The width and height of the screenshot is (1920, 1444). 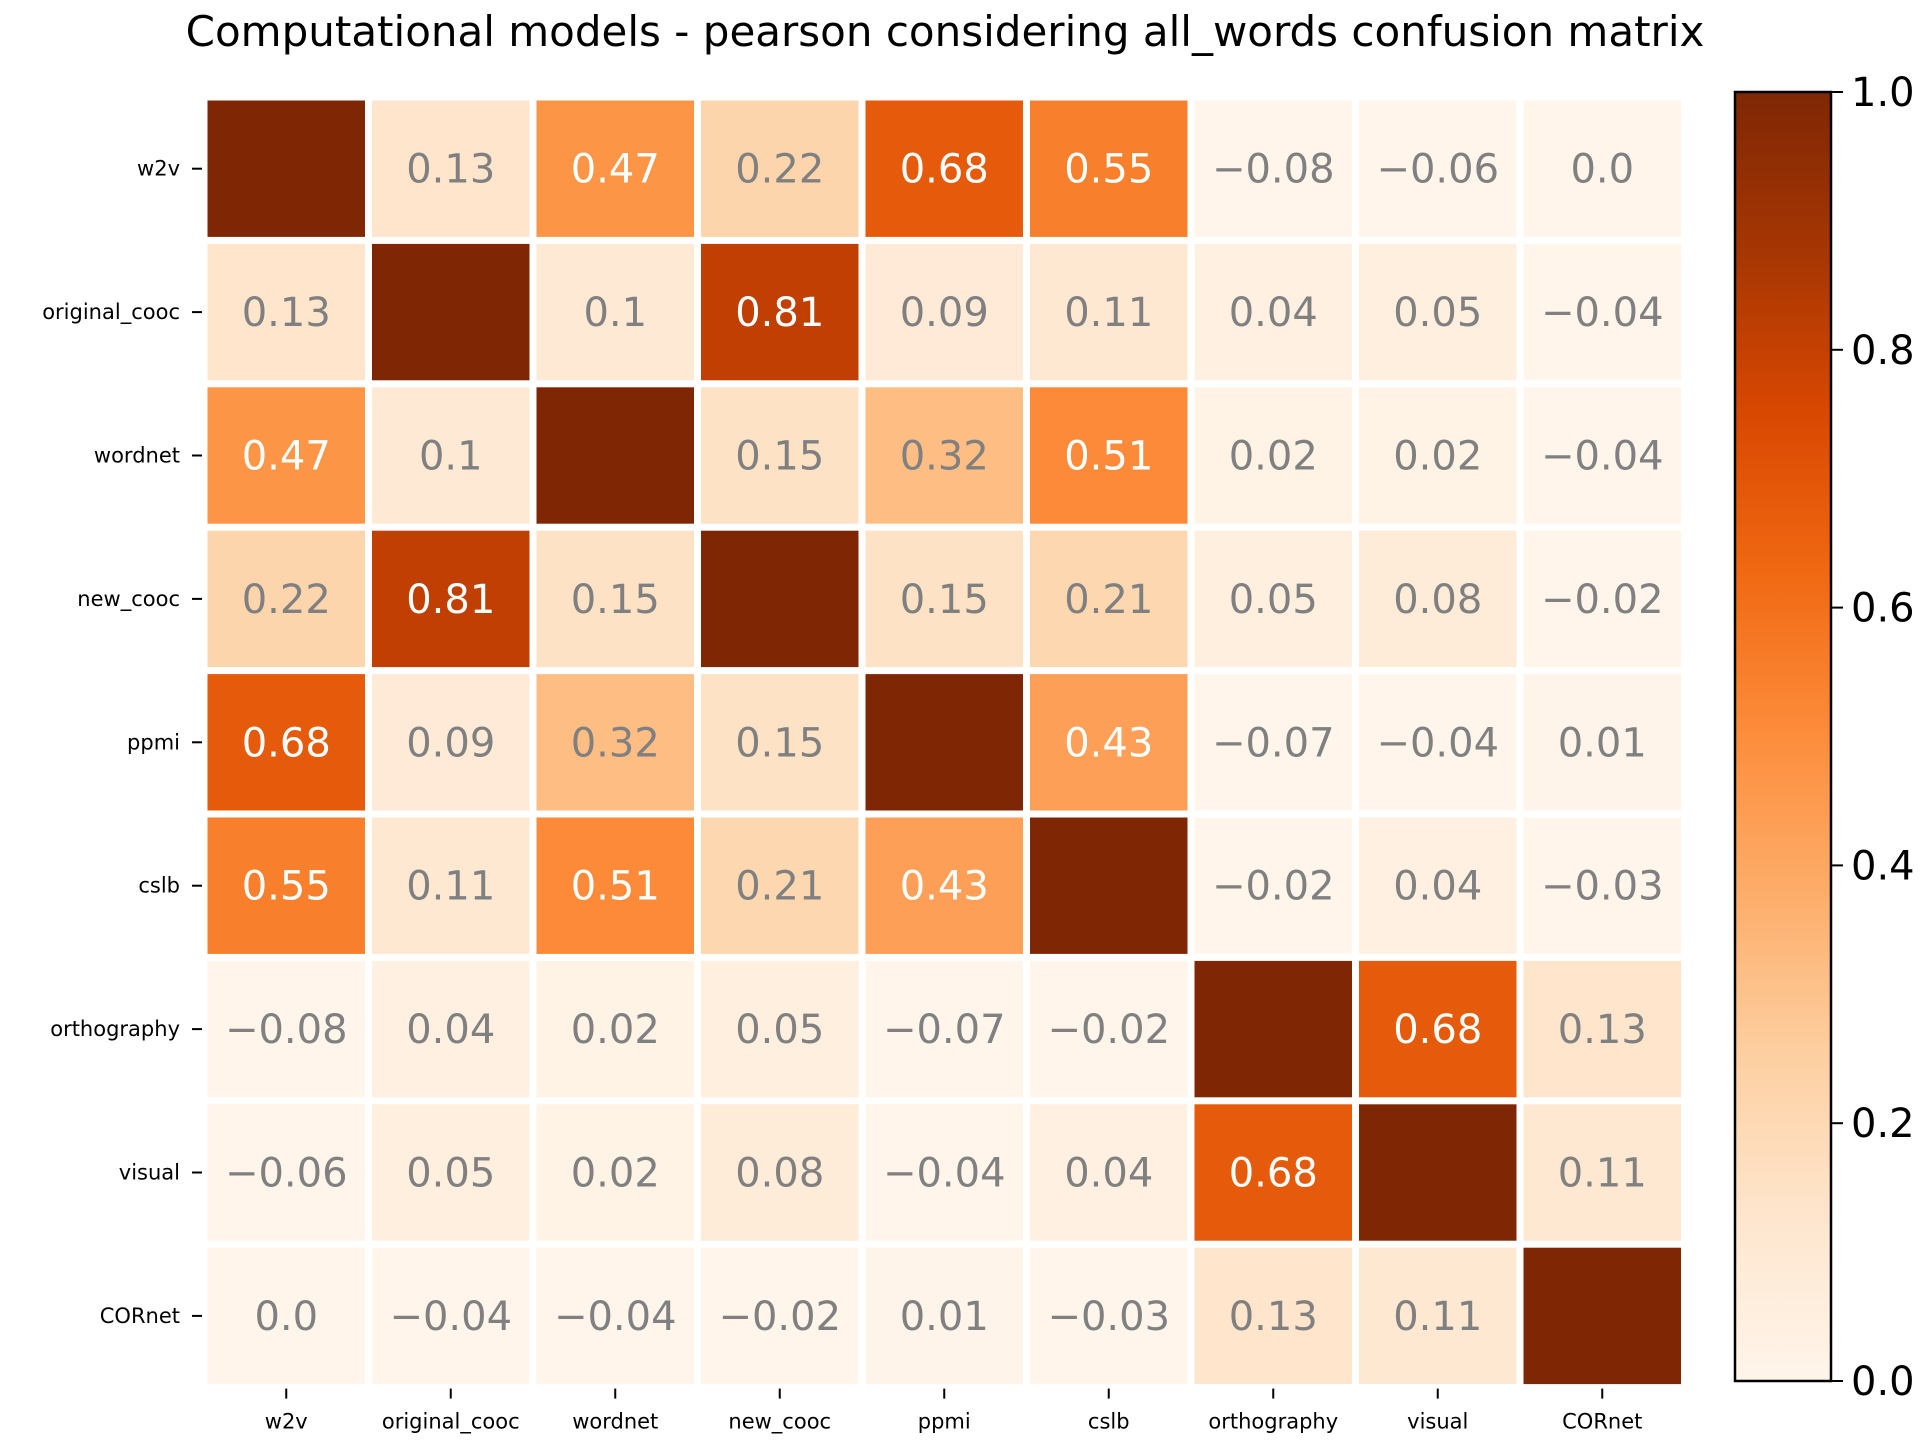 I want to click on y-tick-label: CORnet, so click(x=140, y=1316).